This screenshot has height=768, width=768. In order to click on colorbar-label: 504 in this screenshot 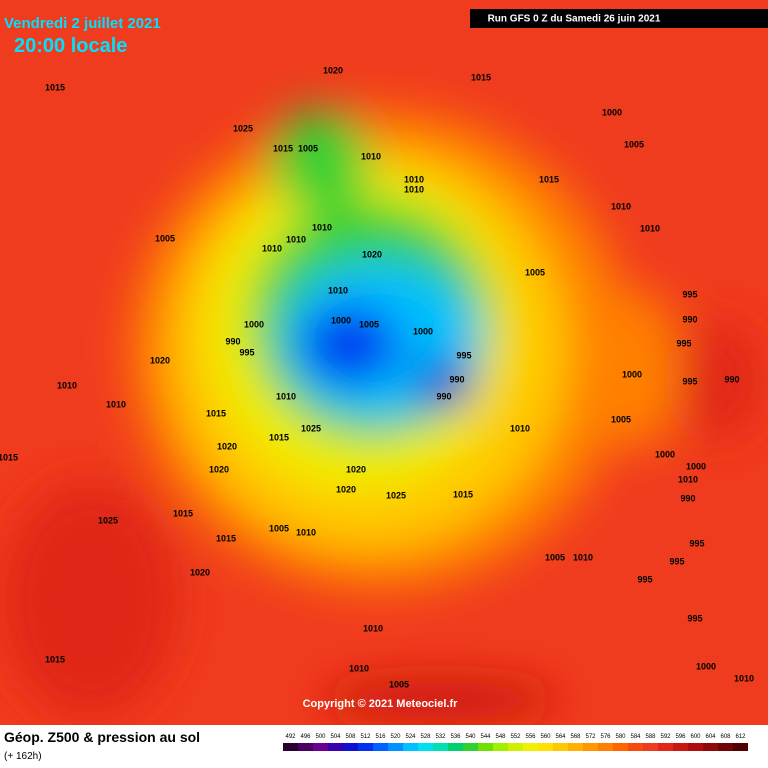, I will do `click(335, 737)`.